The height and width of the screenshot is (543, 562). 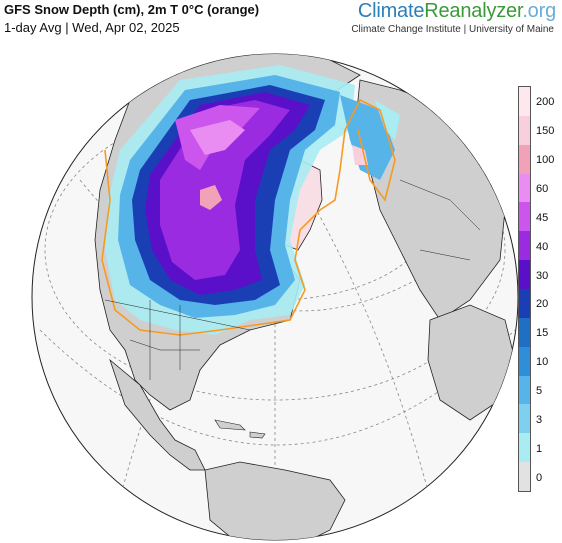 What do you see at coordinates (391, 11) in the screenshot?
I see `brand-part-climate: Climate` at bounding box center [391, 11].